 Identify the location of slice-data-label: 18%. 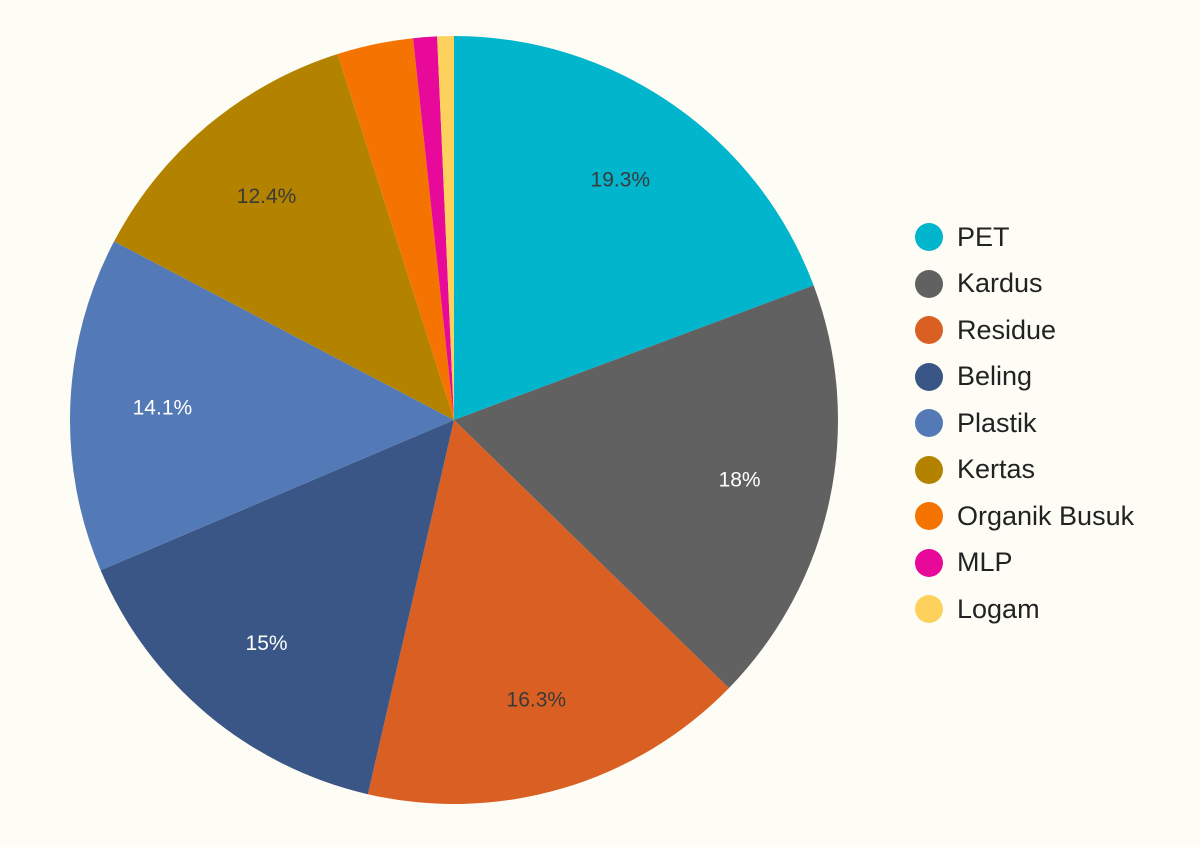
(740, 480).